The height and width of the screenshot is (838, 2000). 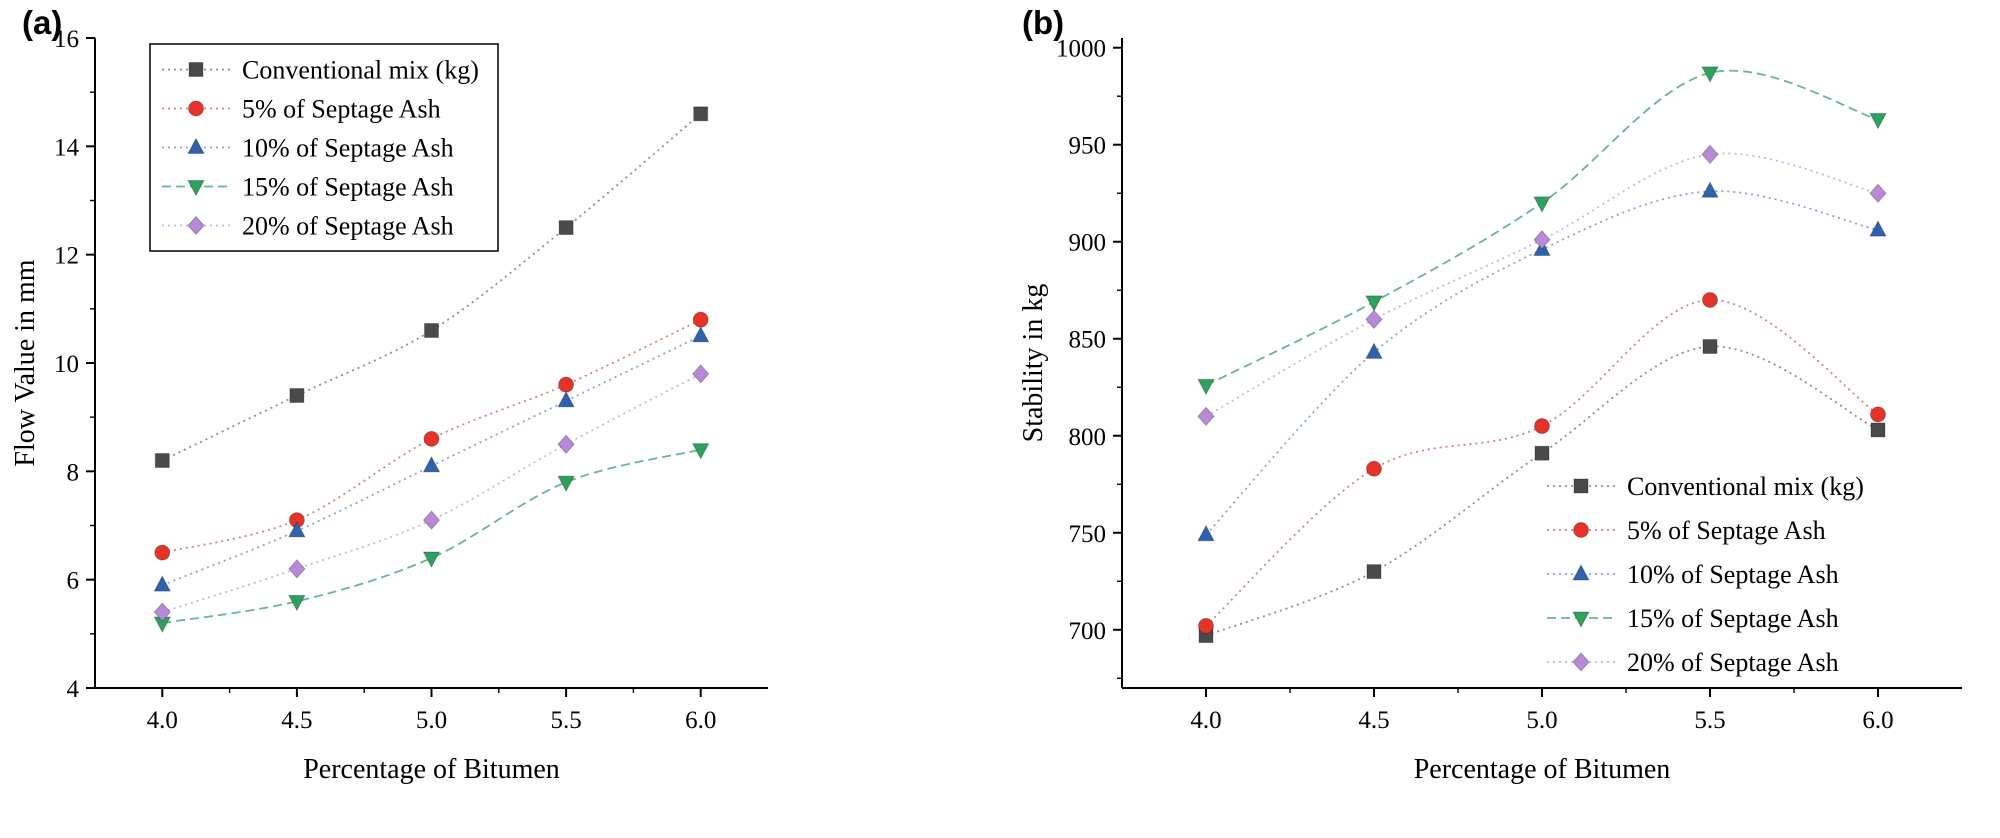 I want to click on y-tick-label: 10, so click(x=66, y=364).